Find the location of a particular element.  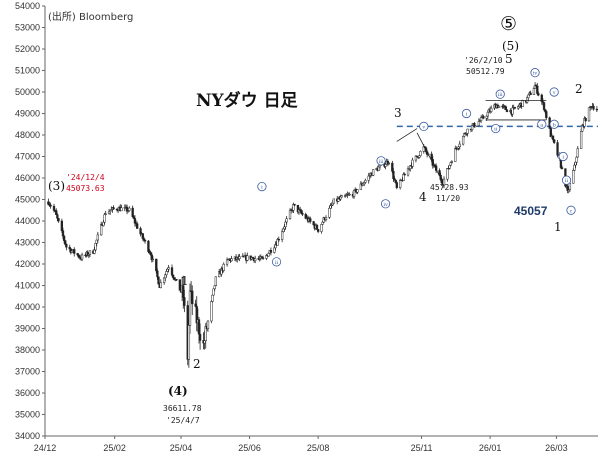

y-tick-label: 51000 is located at coordinates (27, 71).